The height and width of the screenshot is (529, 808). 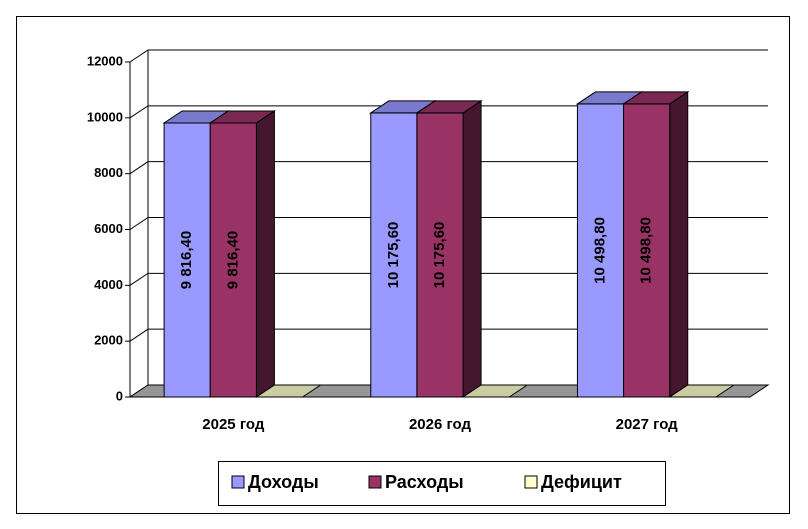 I want to click on x-tick-label: 2025 год, so click(x=233, y=424).